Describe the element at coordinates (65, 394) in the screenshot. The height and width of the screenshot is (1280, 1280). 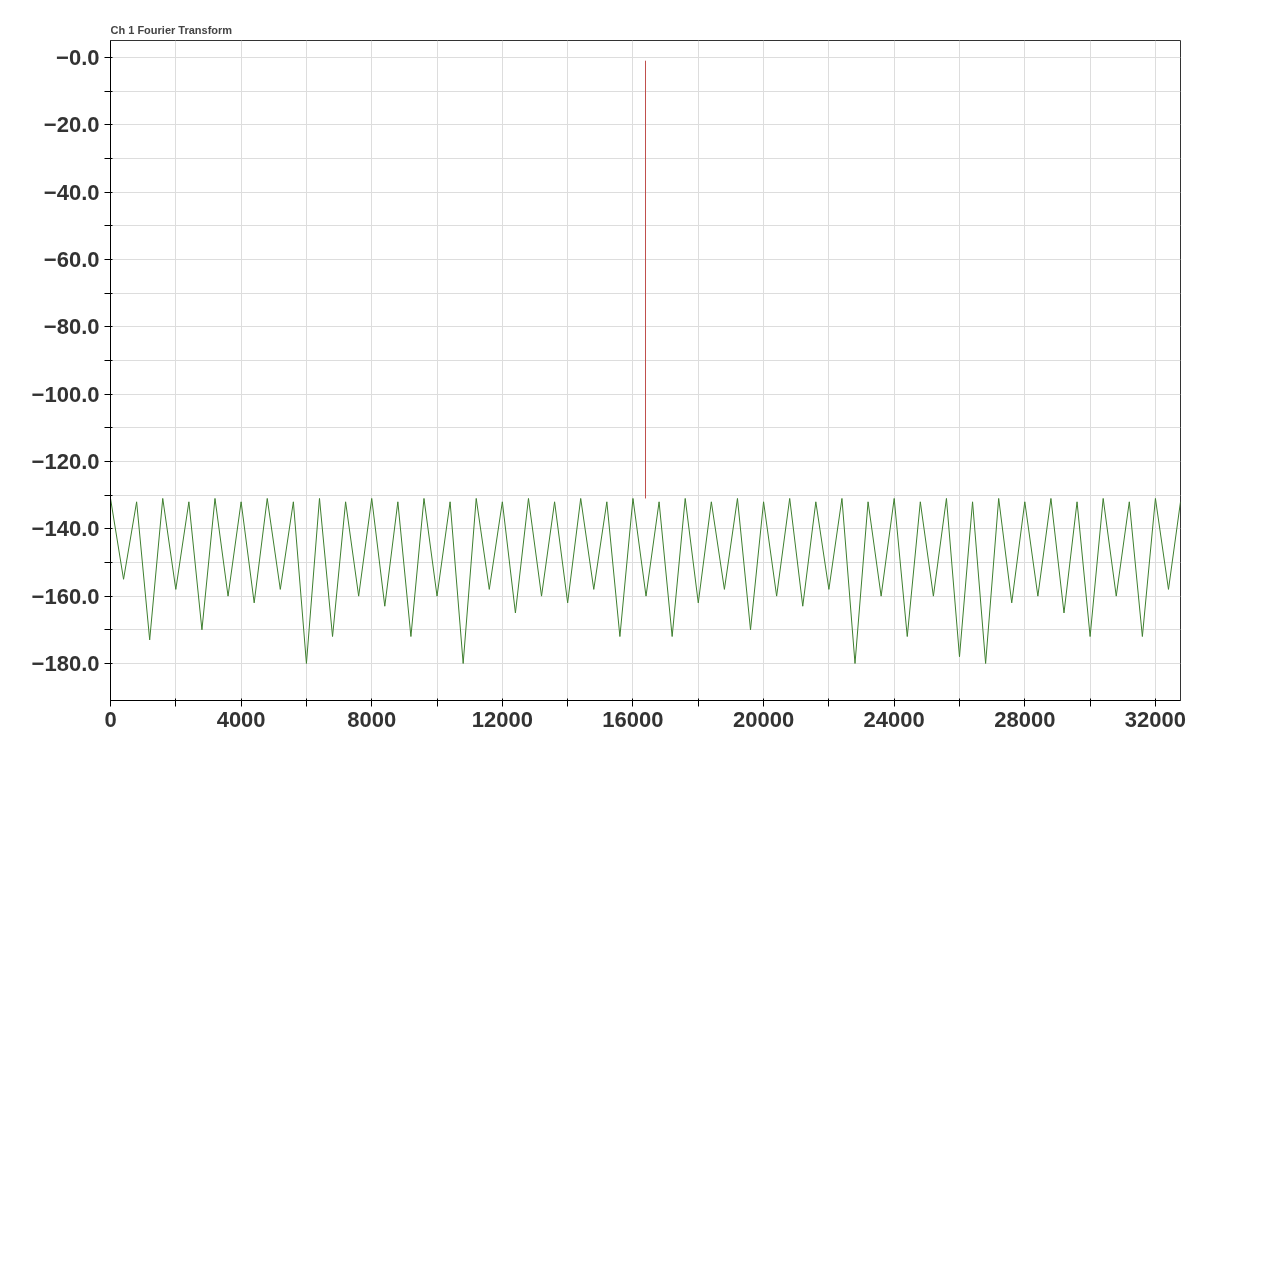
I see `y-tick-label: −100.0` at that location.